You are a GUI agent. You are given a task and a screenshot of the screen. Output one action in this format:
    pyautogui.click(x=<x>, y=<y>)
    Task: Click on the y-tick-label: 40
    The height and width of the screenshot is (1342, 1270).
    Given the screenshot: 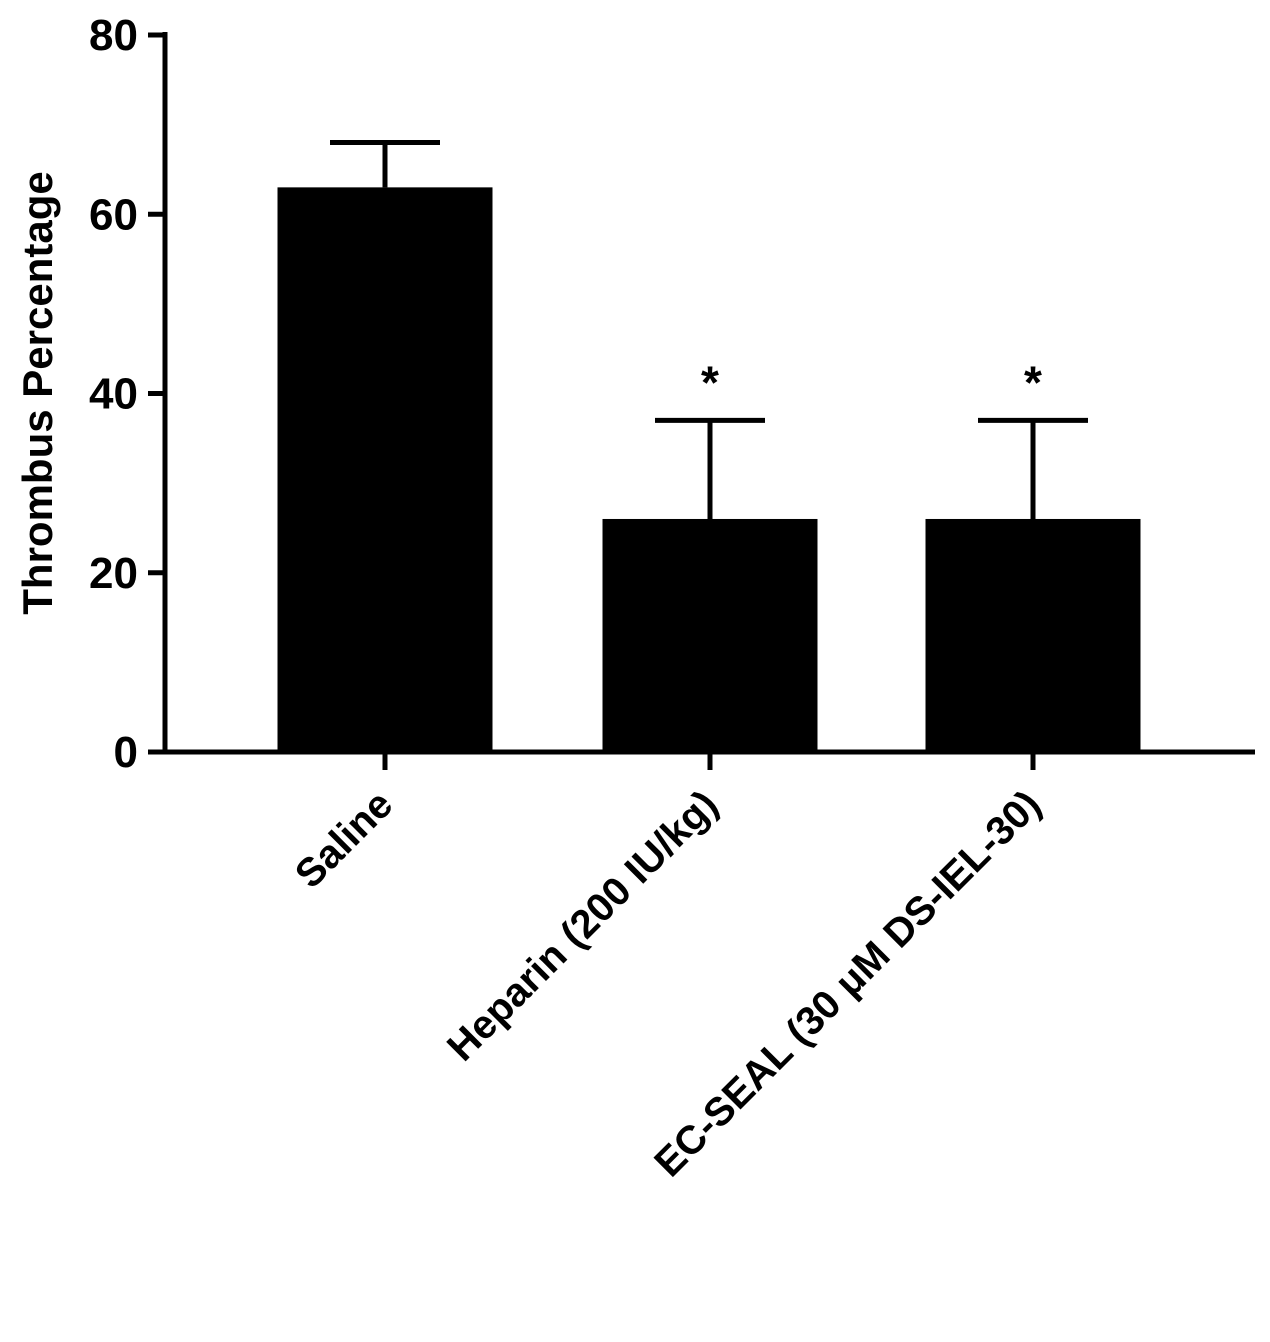 What is the action you would take?
    pyautogui.click(x=113, y=394)
    